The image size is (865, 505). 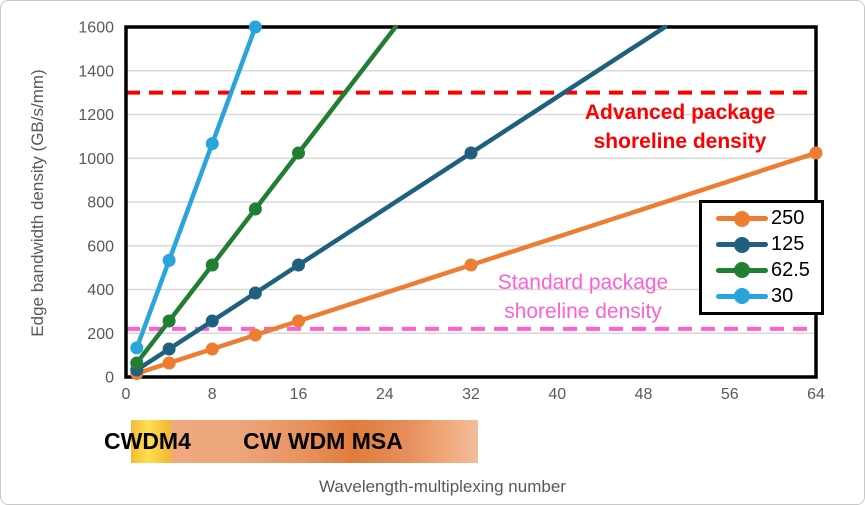 What do you see at coordinates (730, 394) in the screenshot?
I see `x-tick-label: 56` at bounding box center [730, 394].